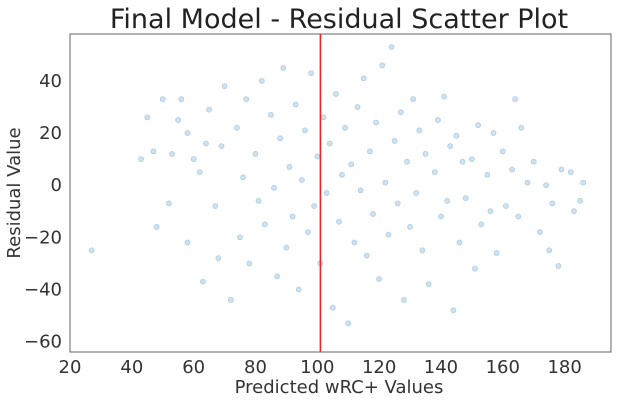  What do you see at coordinates (43, 212) in the screenshot?
I see `y-axis-ticks: −60 −40 −20 0 20 40` at bounding box center [43, 212].